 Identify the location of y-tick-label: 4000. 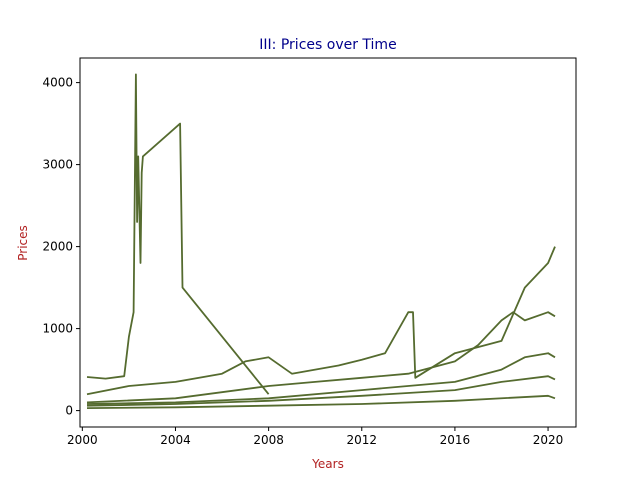
(57, 83).